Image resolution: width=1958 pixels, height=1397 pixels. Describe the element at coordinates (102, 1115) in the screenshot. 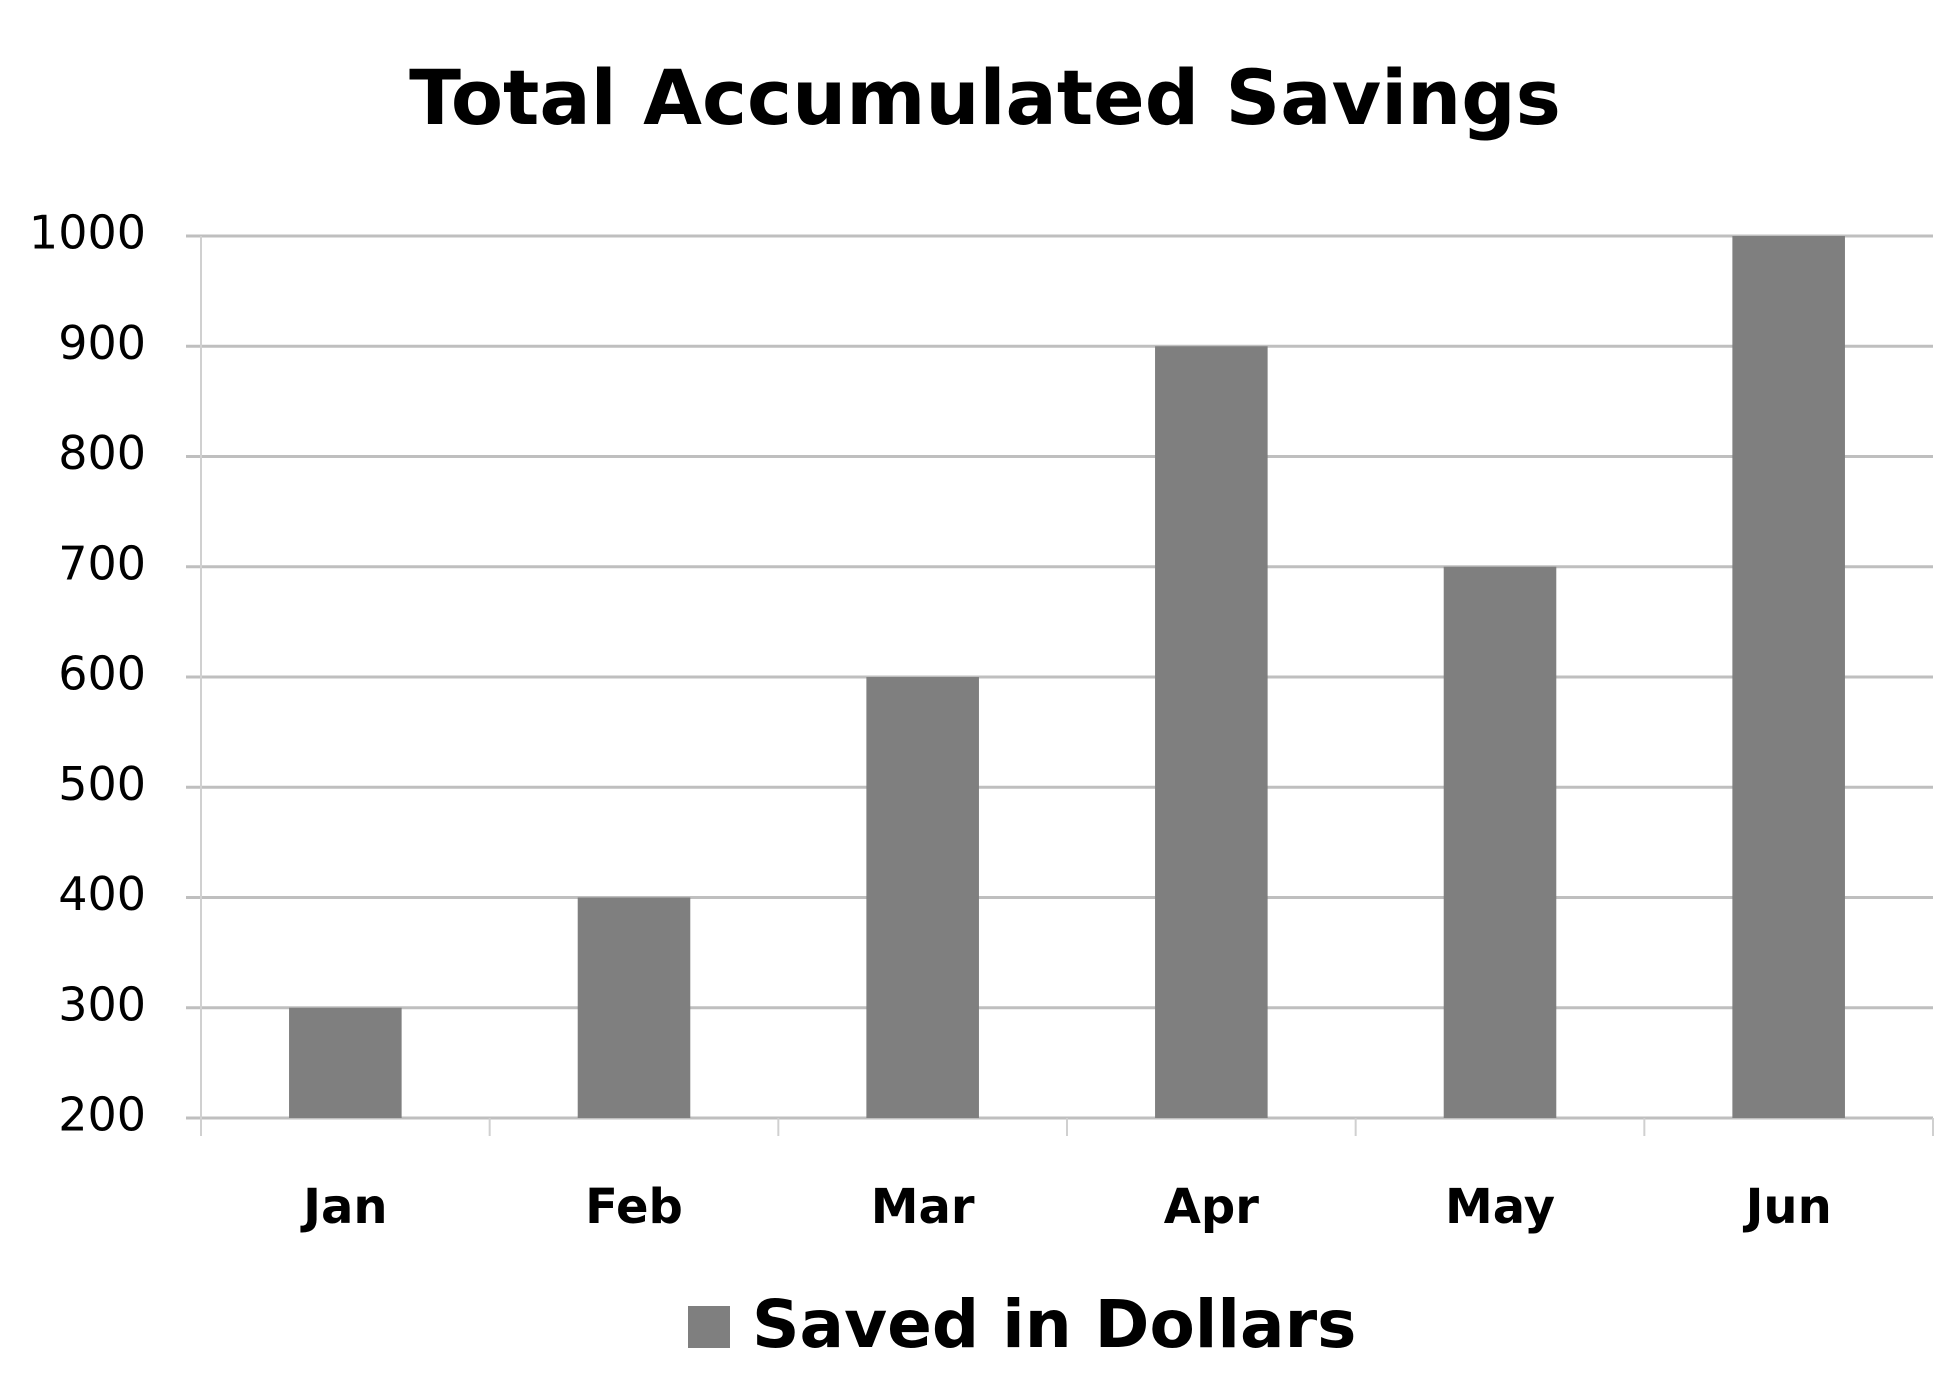

I see `y-tick-label: 200` at that location.